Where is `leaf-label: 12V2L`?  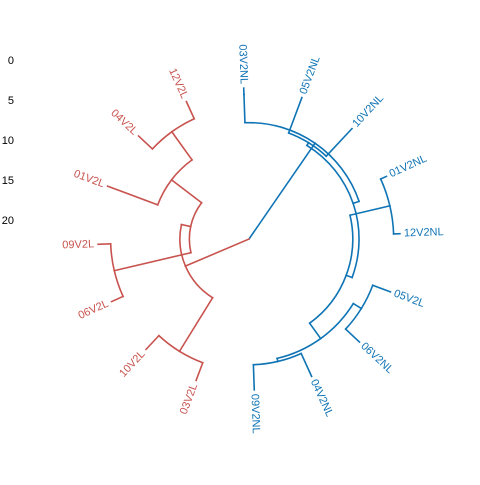 leaf-label: 12V2L is located at coordinates (178, 83).